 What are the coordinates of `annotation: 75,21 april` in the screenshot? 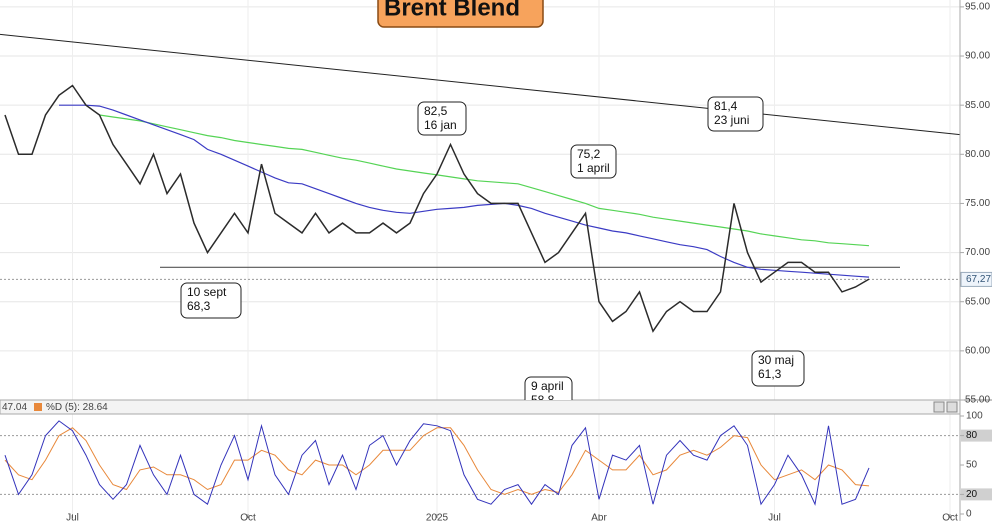 It's located at (593, 161).